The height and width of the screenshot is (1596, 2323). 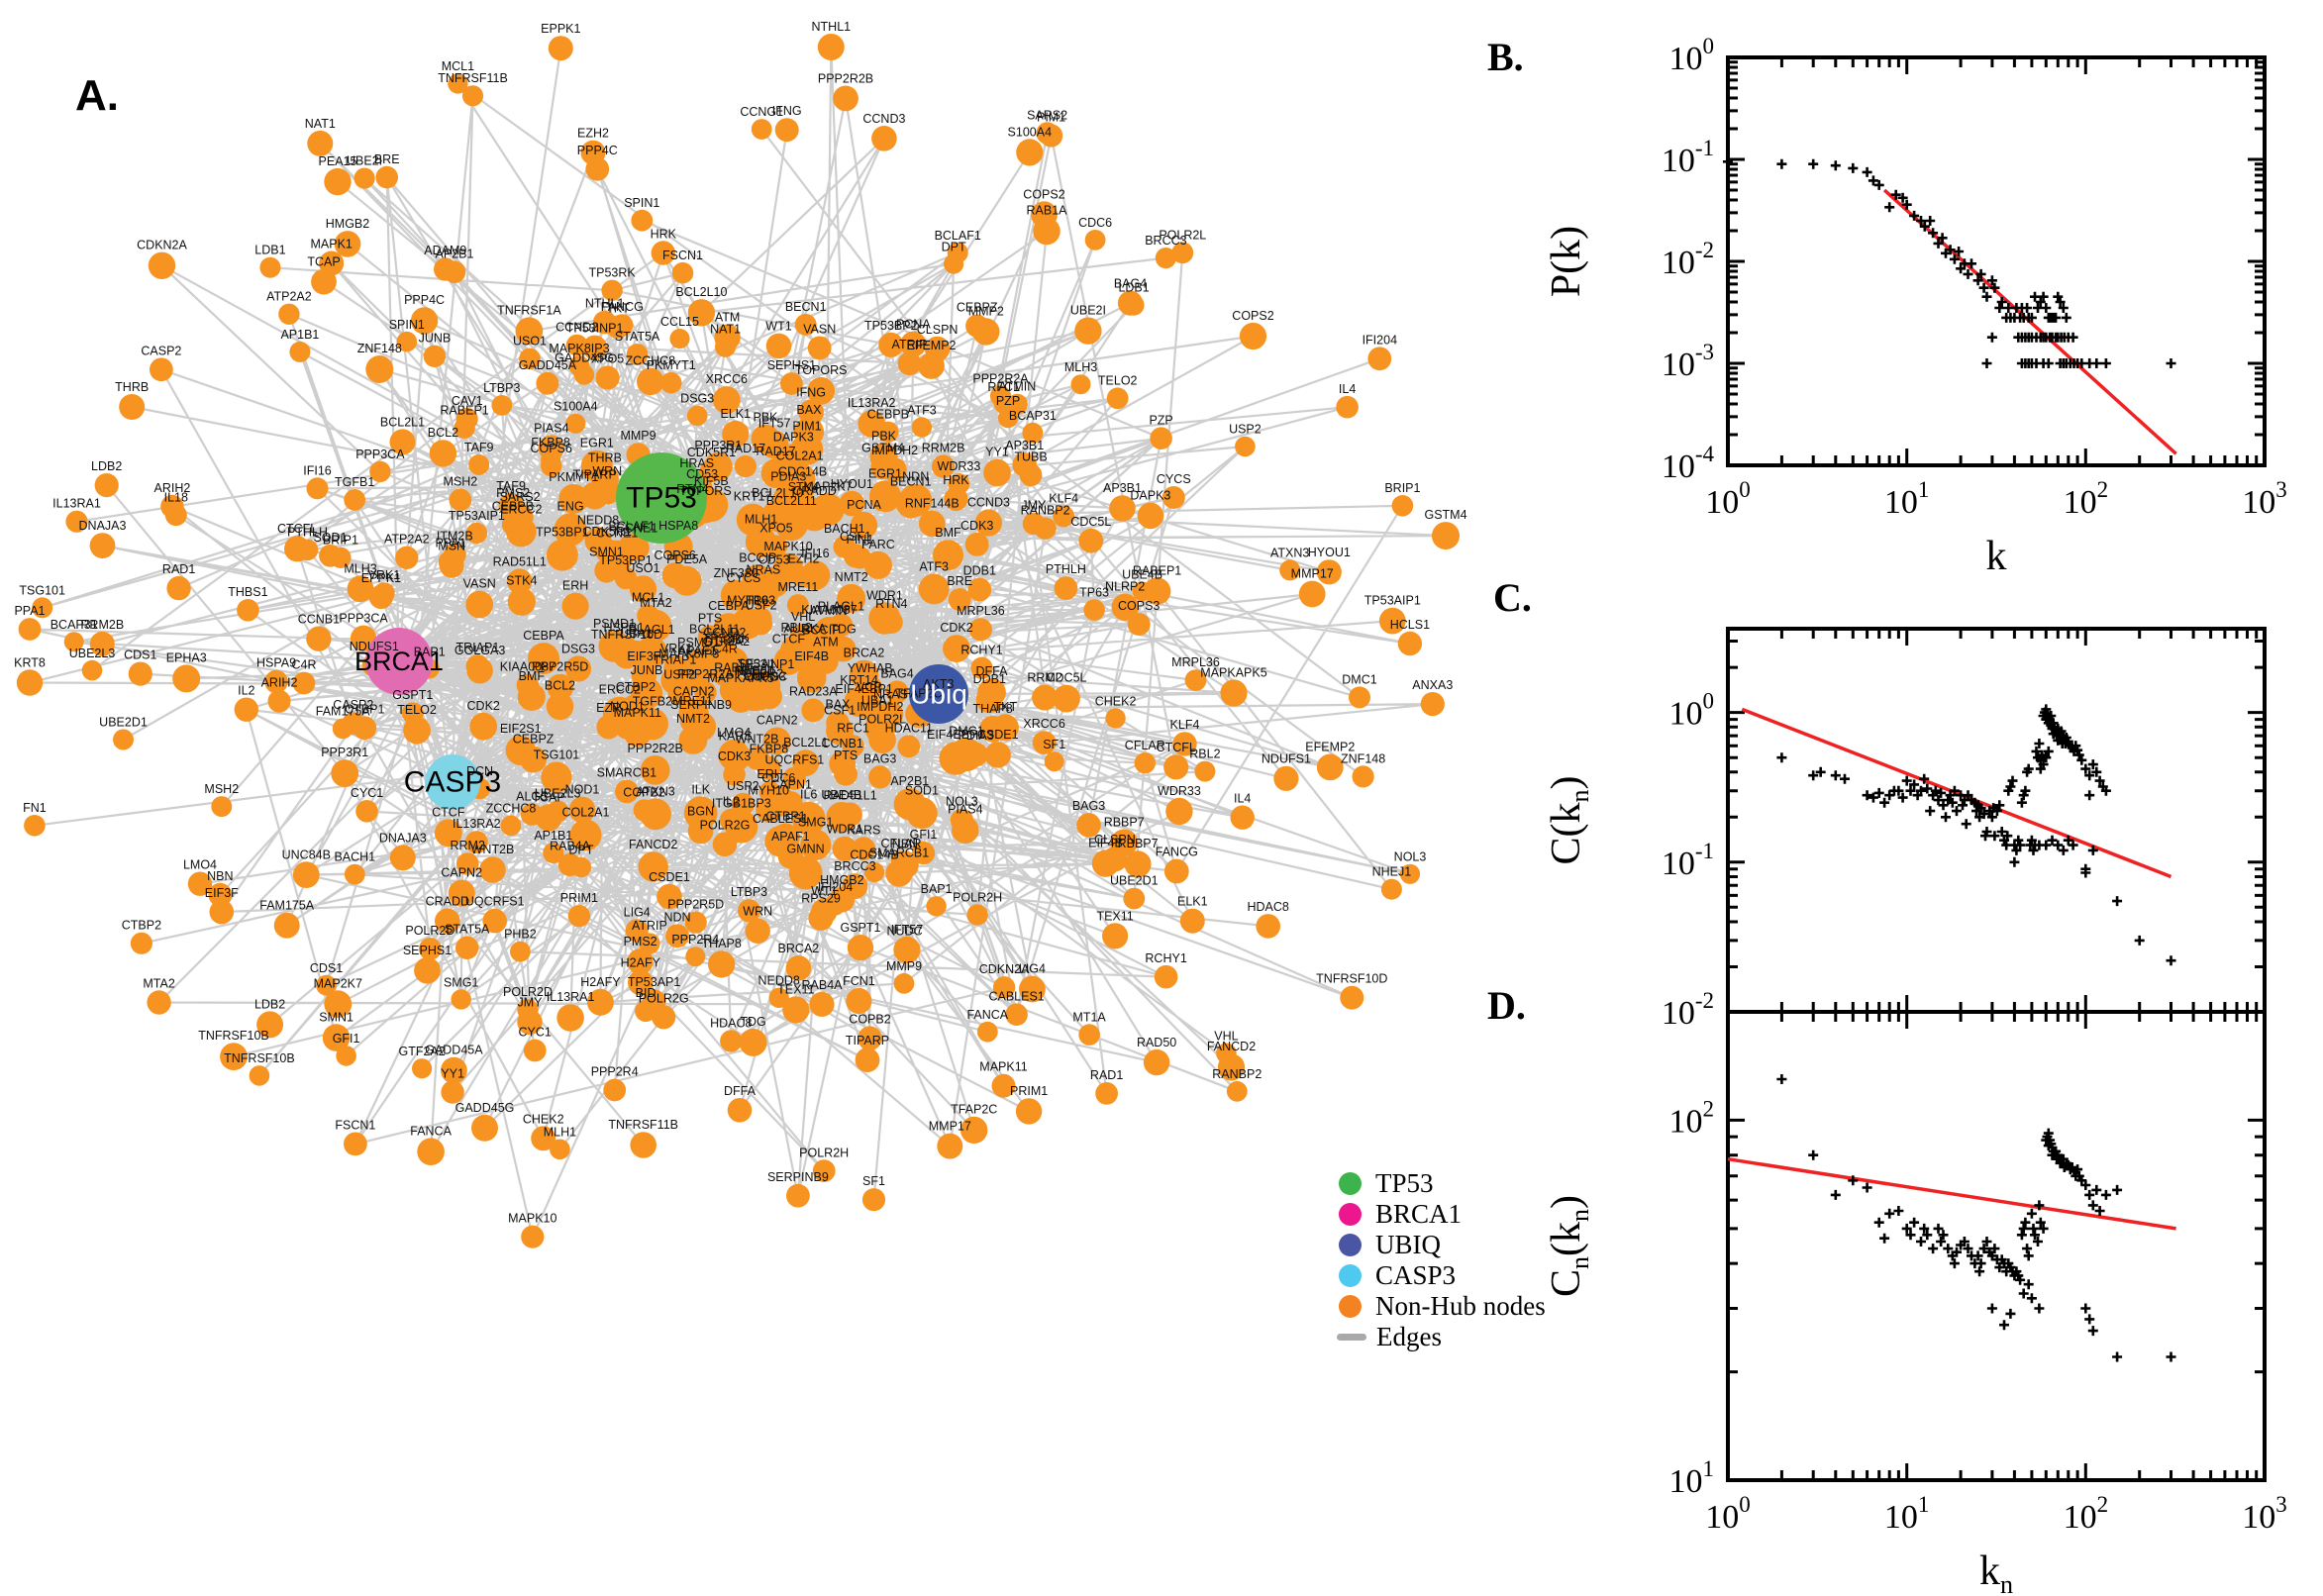 What do you see at coordinates (200, 865) in the screenshot?
I see `network-node-label: LMO4` at bounding box center [200, 865].